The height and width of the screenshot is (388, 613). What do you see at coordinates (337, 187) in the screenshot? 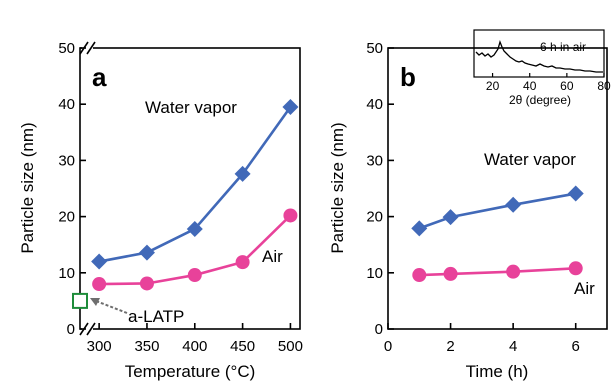
I see `panel-b-ylabel: Particle size (nm)` at bounding box center [337, 187].